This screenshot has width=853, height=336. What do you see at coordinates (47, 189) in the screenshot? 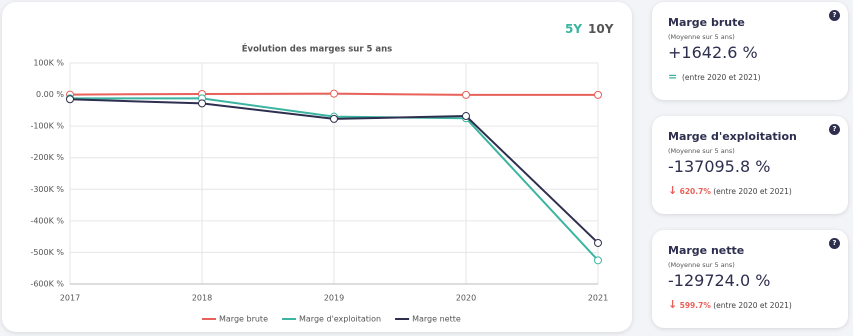
I see `y-tick-label: -300K %` at bounding box center [47, 189].